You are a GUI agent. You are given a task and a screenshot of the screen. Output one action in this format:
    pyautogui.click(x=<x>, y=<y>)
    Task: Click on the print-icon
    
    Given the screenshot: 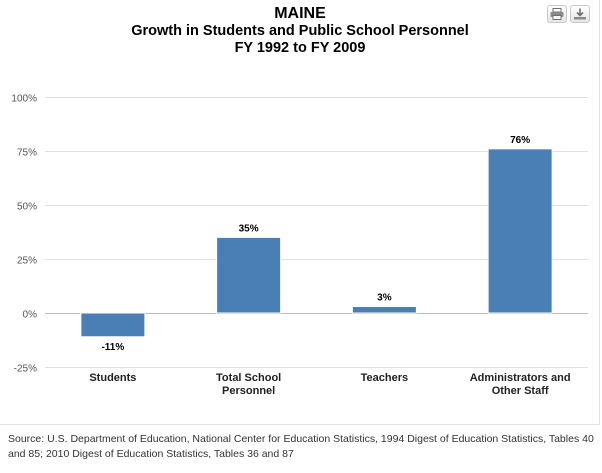 What is the action you would take?
    pyautogui.click(x=557, y=14)
    